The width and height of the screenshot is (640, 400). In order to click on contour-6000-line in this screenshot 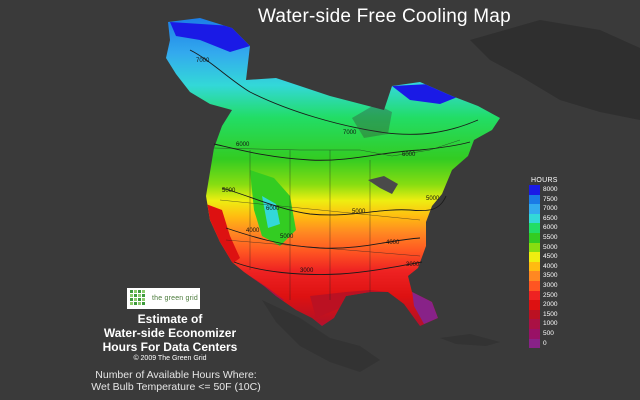, I will do `click(342, 151)`.